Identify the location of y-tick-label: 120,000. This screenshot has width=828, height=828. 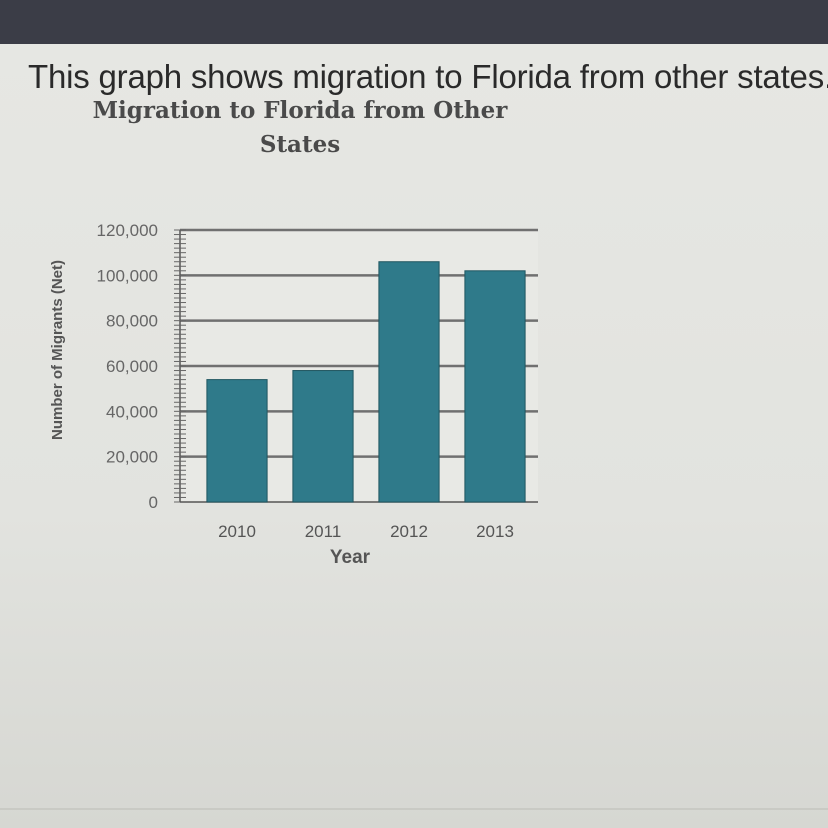
(127, 230).